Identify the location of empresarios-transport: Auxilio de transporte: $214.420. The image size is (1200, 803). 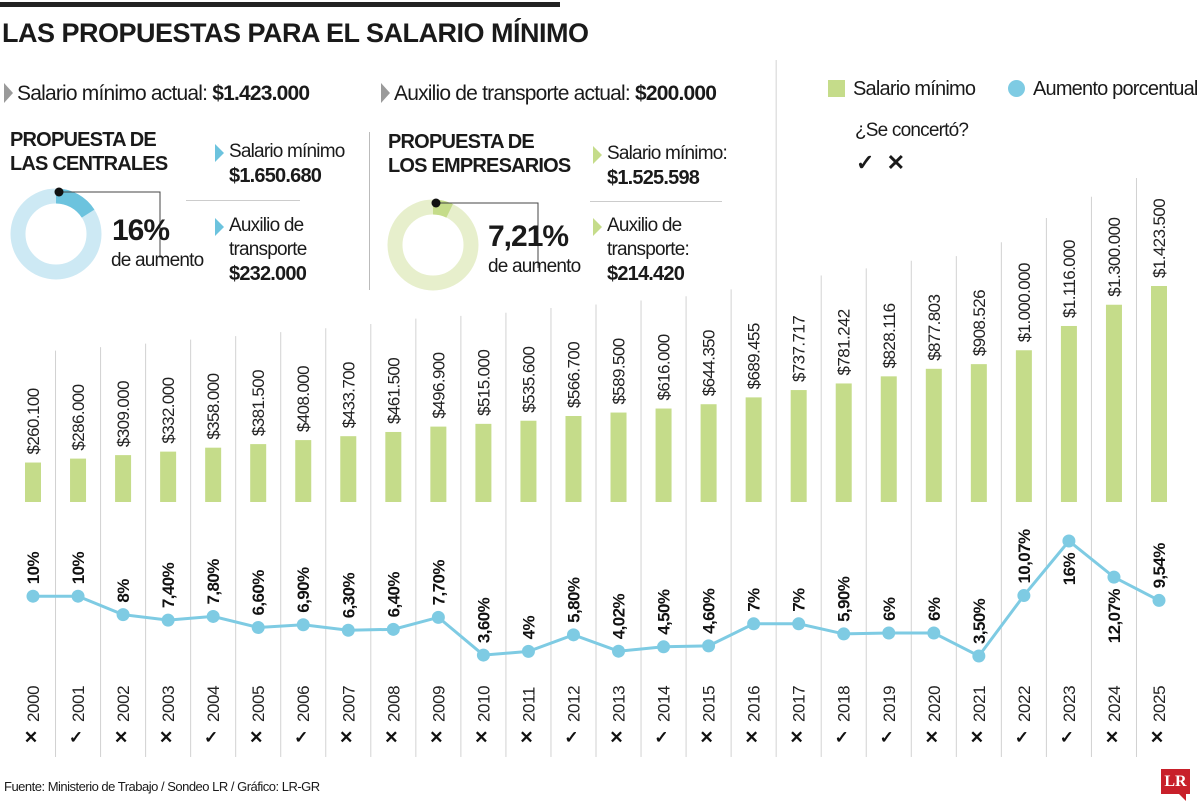
(641, 250).